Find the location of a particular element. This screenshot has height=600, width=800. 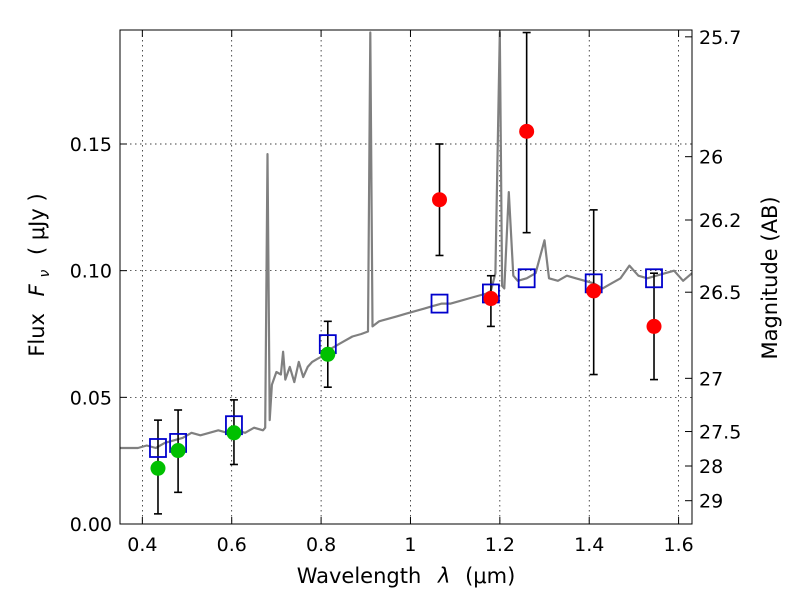

y-tick-label: 0.15 is located at coordinates (91, 145).